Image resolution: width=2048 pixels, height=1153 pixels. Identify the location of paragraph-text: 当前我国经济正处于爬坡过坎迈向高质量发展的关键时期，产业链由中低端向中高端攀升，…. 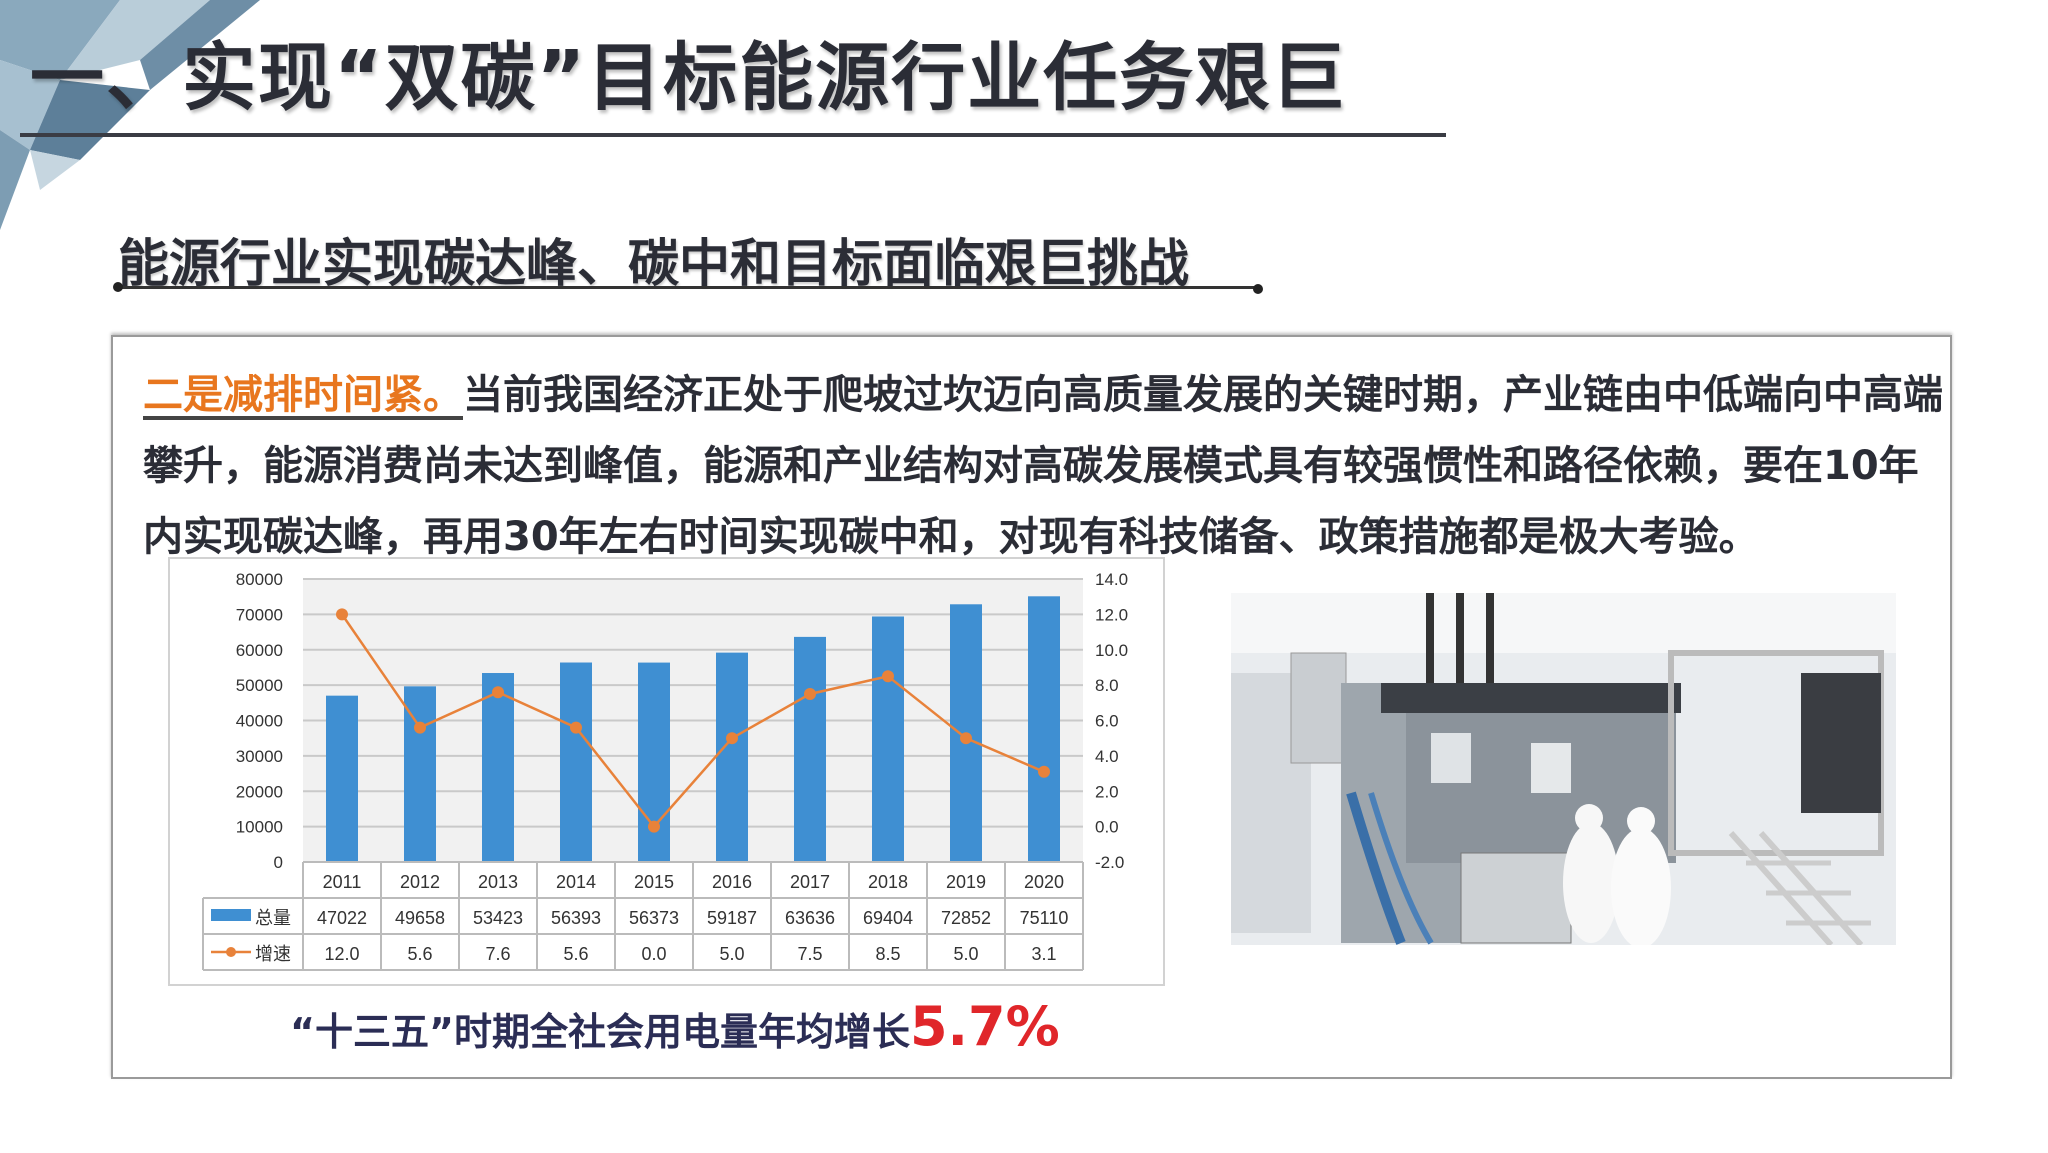
(1043, 466).